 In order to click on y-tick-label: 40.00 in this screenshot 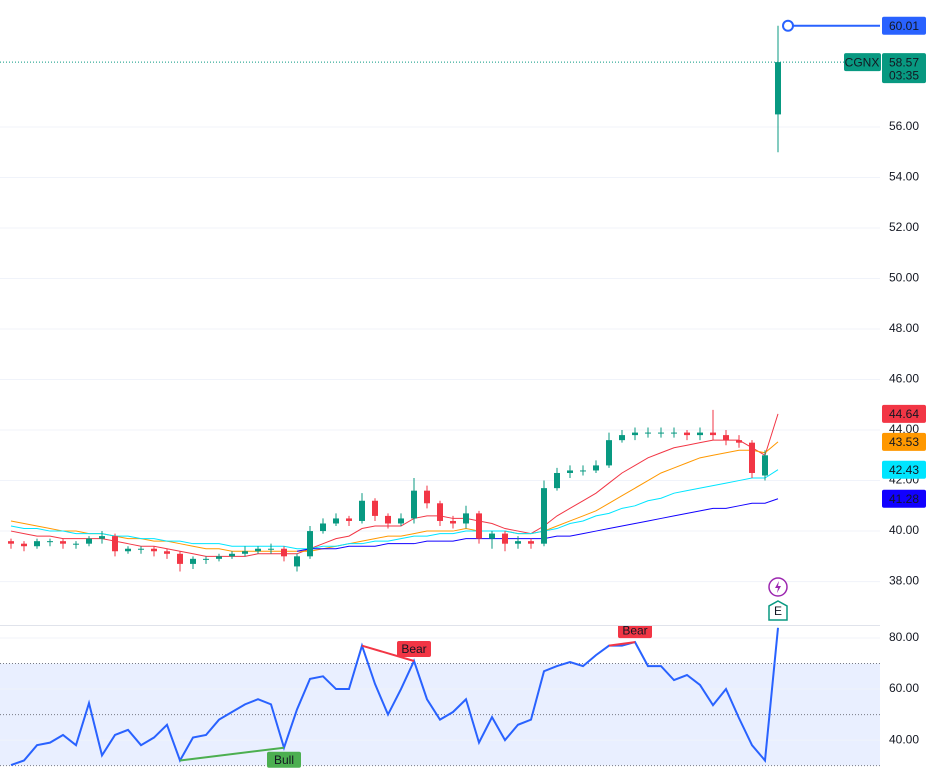, I will do `click(904, 739)`.